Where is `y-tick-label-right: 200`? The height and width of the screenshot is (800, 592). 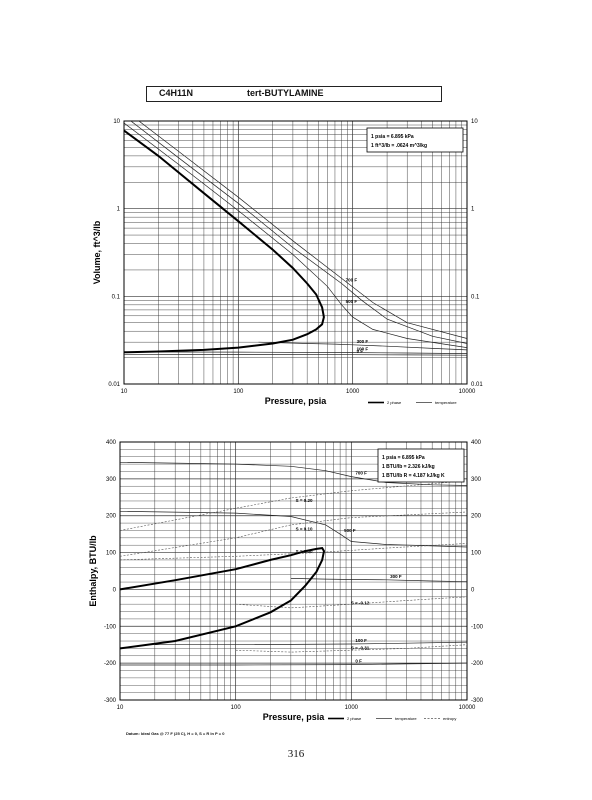 y-tick-label-right: 200 is located at coordinates (476, 517).